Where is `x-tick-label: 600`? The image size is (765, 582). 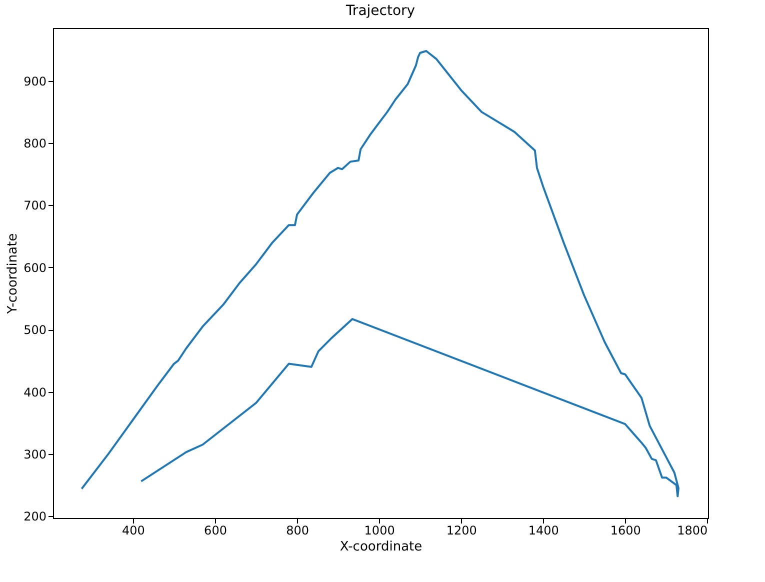
x-tick-label: 600 is located at coordinates (215, 531).